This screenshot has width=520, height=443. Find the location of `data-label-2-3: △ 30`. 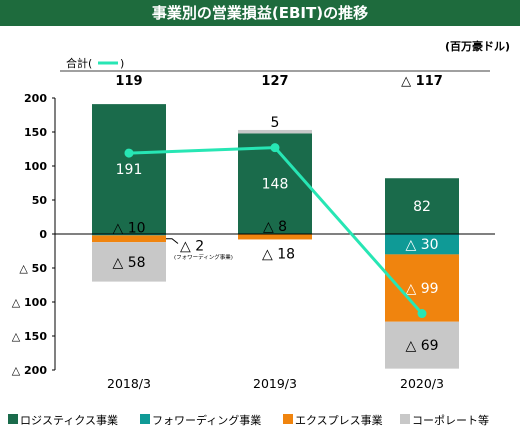

data-label-2-3: △ 30 is located at coordinates (421, 245).